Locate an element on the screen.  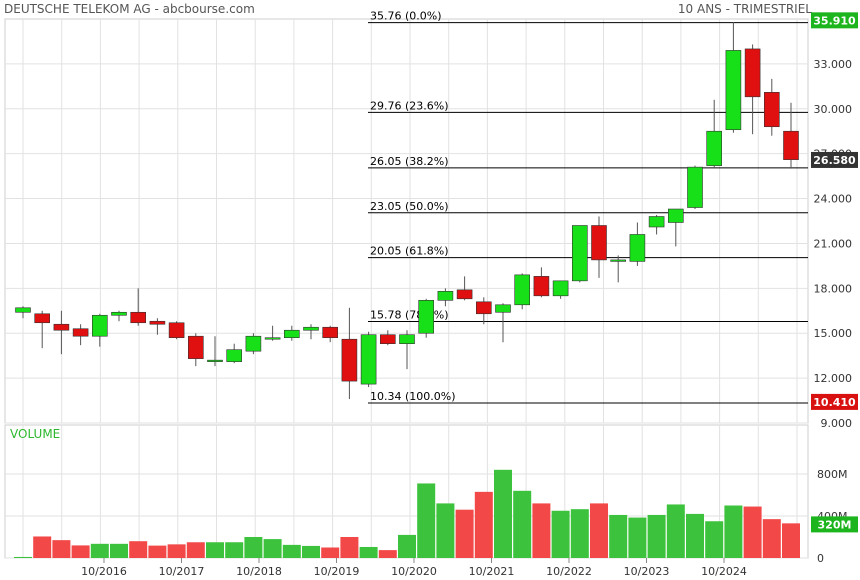
fibonacci-label: 35.76 (0.0%) is located at coordinates (406, 16).